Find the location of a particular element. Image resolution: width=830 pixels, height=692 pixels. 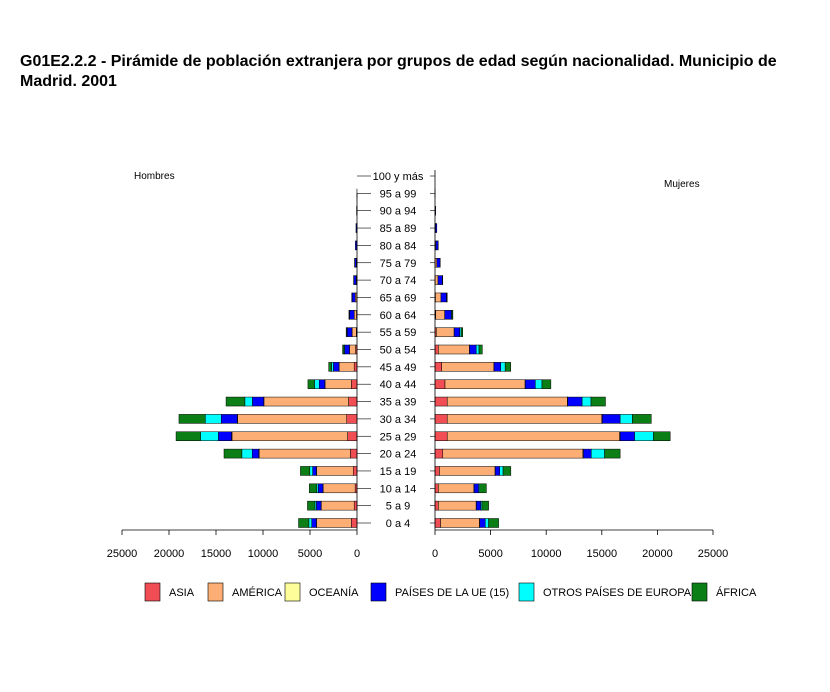

bars-hombres is located at coordinates (266, 358).